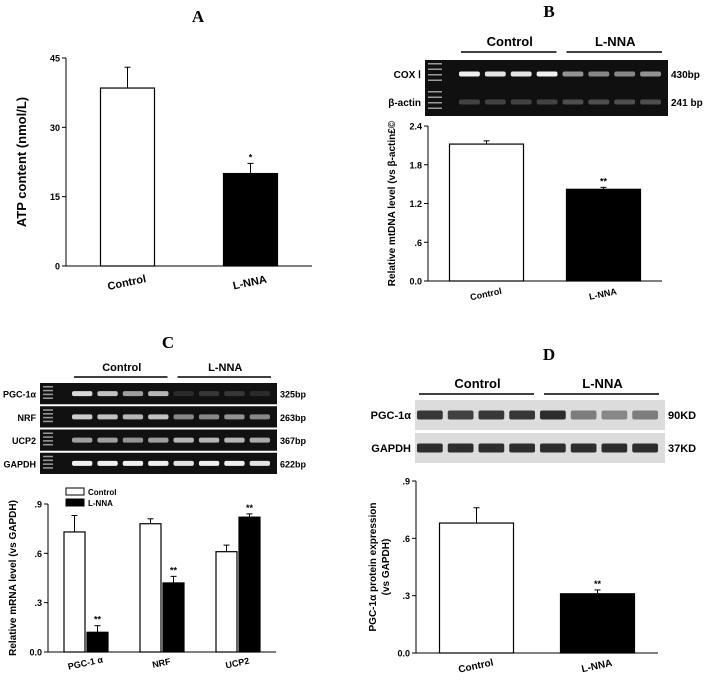 The height and width of the screenshot is (681, 709). I want to click on gel-size-label: 263bp, so click(293, 418).